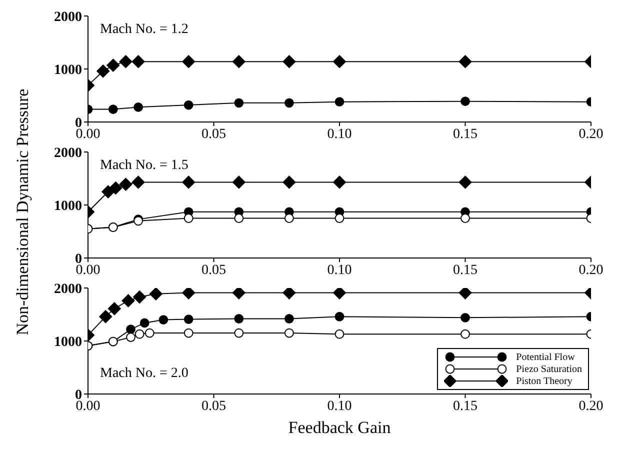  Describe the element at coordinates (144, 166) in the screenshot. I see `annotation: Mach No. = 1.5` at that location.